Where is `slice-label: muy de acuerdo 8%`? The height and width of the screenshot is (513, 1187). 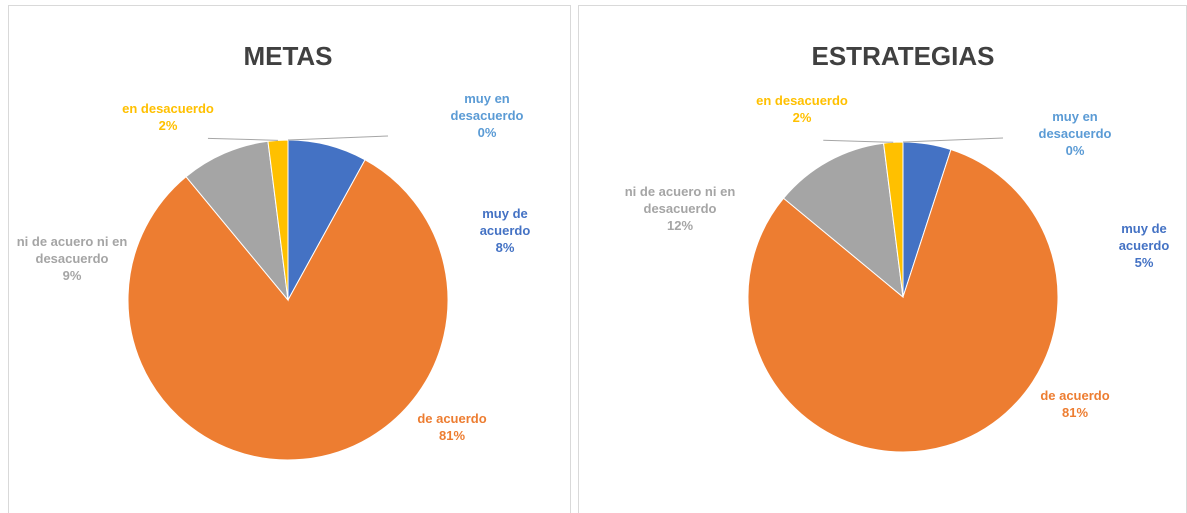
slice-label: muy de acuerdo 8% is located at coordinates (505, 230).